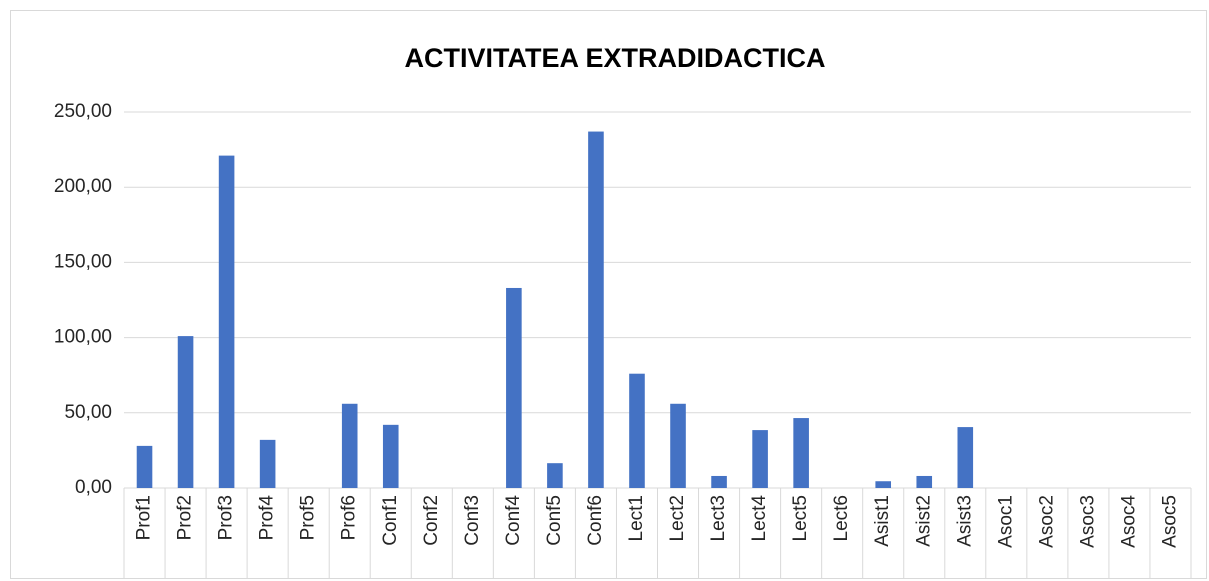  I want to click on x-tick-label: Asoc4, so click(1128, 521).